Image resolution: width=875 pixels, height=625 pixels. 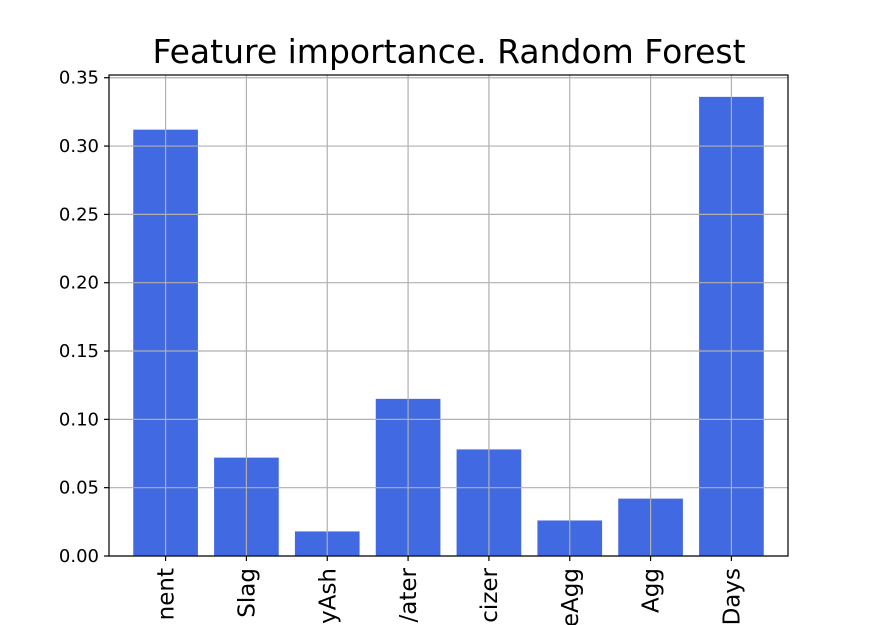 What do you see at coordinates (490, 594) in the screenshot?
I see `x-tick-label: cizer` at bounding box center [490, 594].